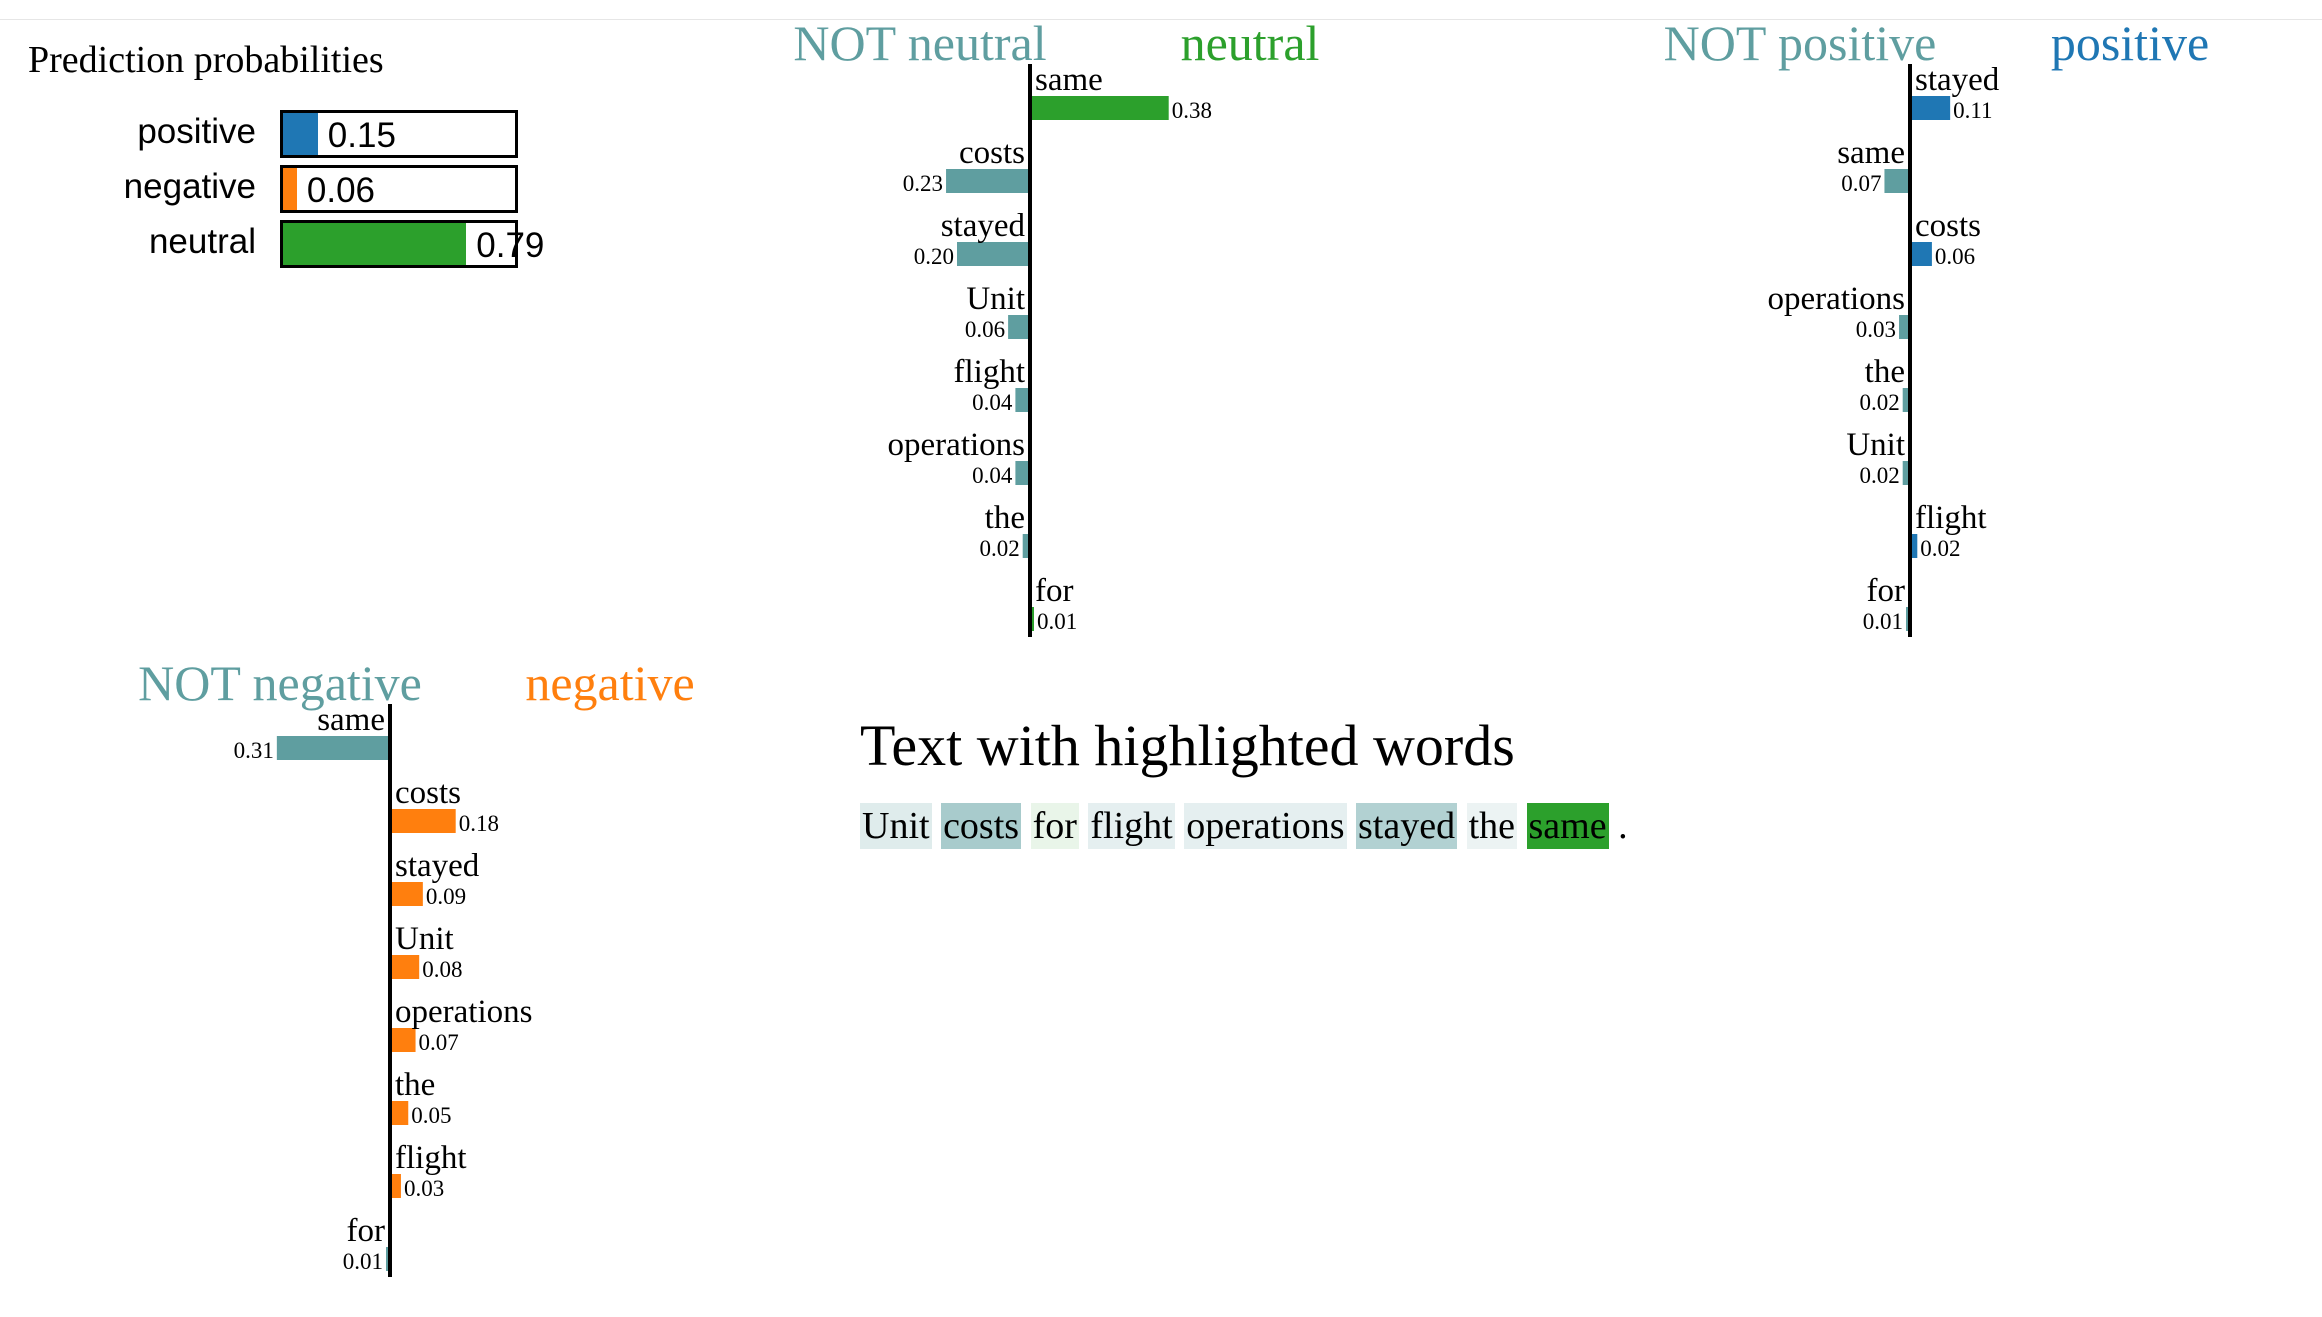 This screenshot has width=2322, height=1317. Describe the element at coordinates (361, 135) in the screenshot. I see `probability-value: 0.15` at that location.